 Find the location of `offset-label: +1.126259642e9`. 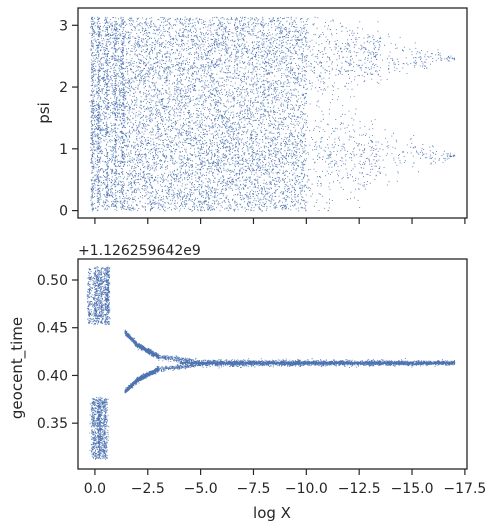

offset-label: +1.126259642e9 is located at coordinates (139, 251).